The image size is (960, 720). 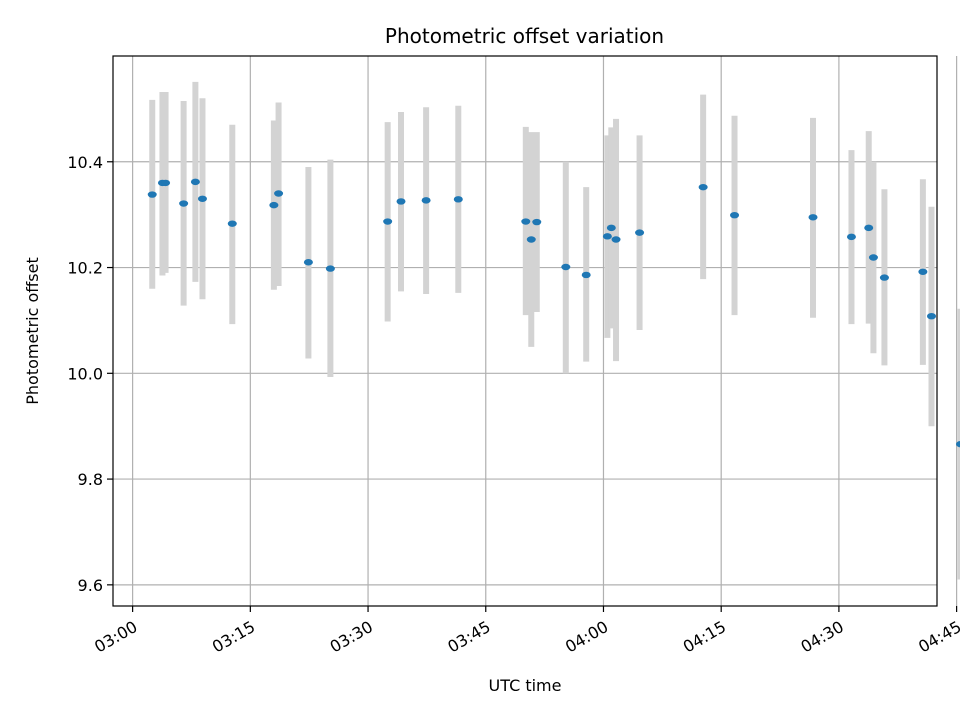 I want to click on y-tick-label: 10.4, so click(x=85, y=162).